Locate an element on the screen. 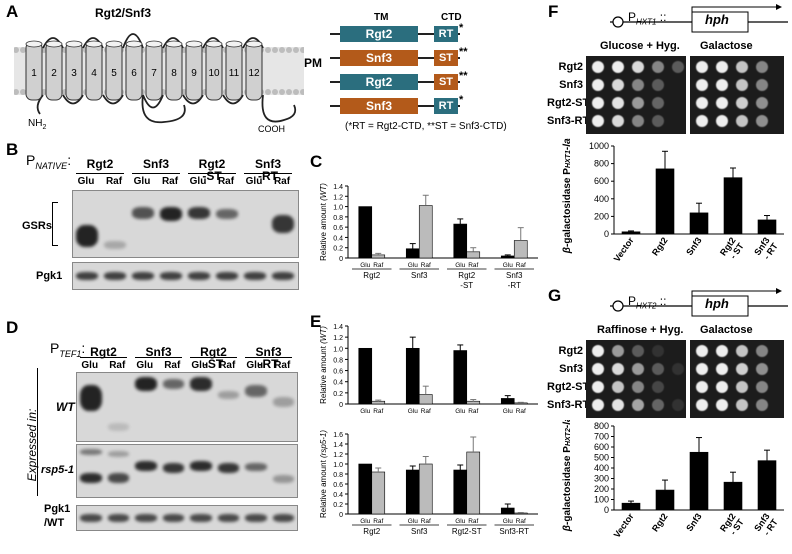 The width and height of the screenshot is (792, 554). tm-helix-5: 5 is located at coordinates (114, 70).